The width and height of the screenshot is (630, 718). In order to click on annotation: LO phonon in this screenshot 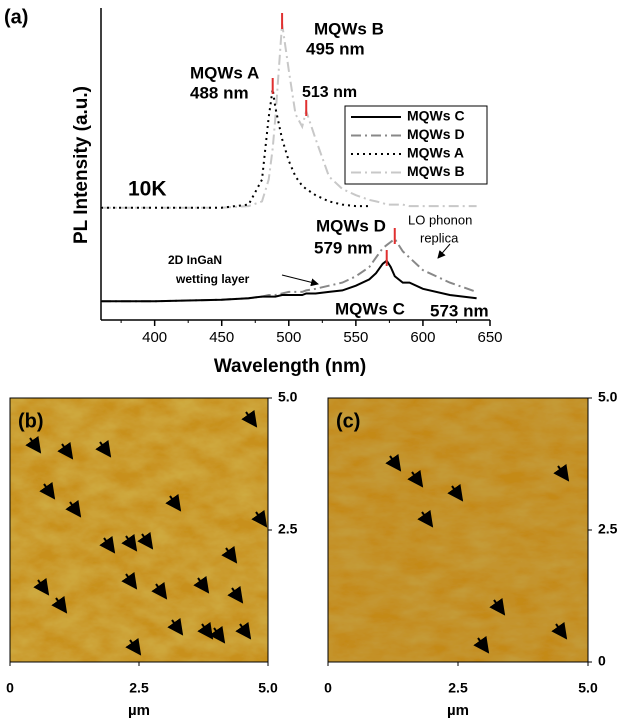, I will do `click(440, 219)`.